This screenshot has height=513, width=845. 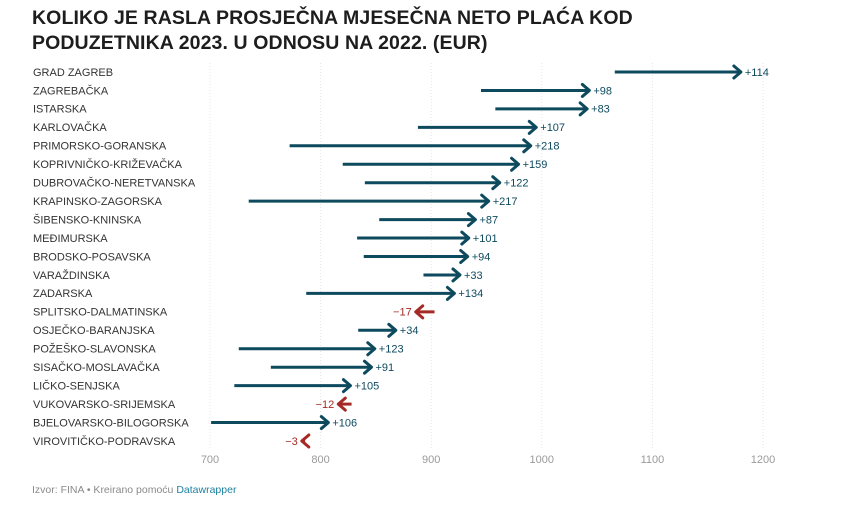 What do you see at coordinates (71, 90) in the screenshot?
I see `row-label-zagreba-ka: ZAGREBAČKA` at bounding box center [71, 90].